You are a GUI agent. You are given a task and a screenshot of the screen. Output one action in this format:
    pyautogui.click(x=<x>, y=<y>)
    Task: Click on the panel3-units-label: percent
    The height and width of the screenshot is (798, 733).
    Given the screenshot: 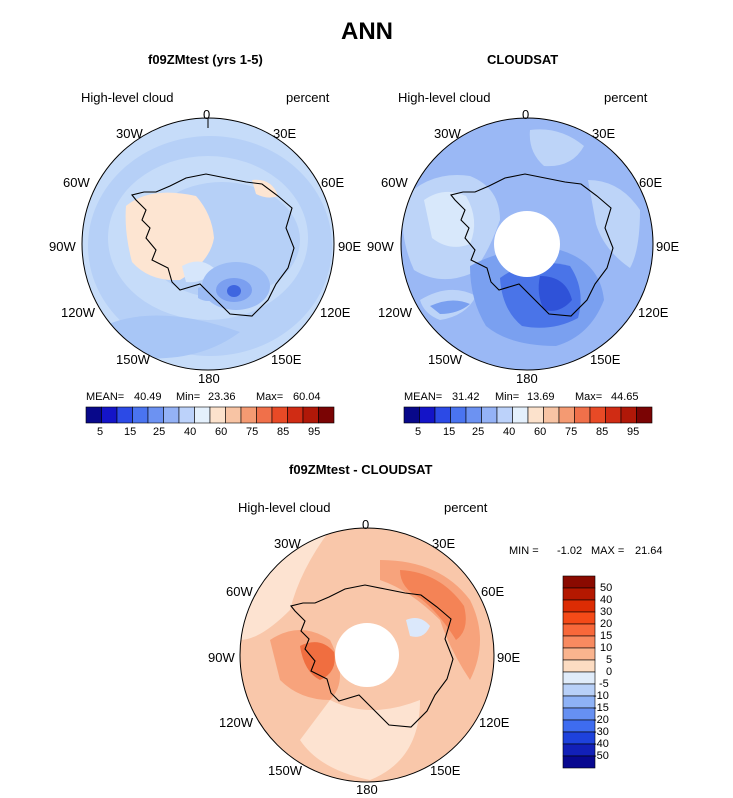 What is the action you would take?
    pyautogui.click(x=466, y=507)
    